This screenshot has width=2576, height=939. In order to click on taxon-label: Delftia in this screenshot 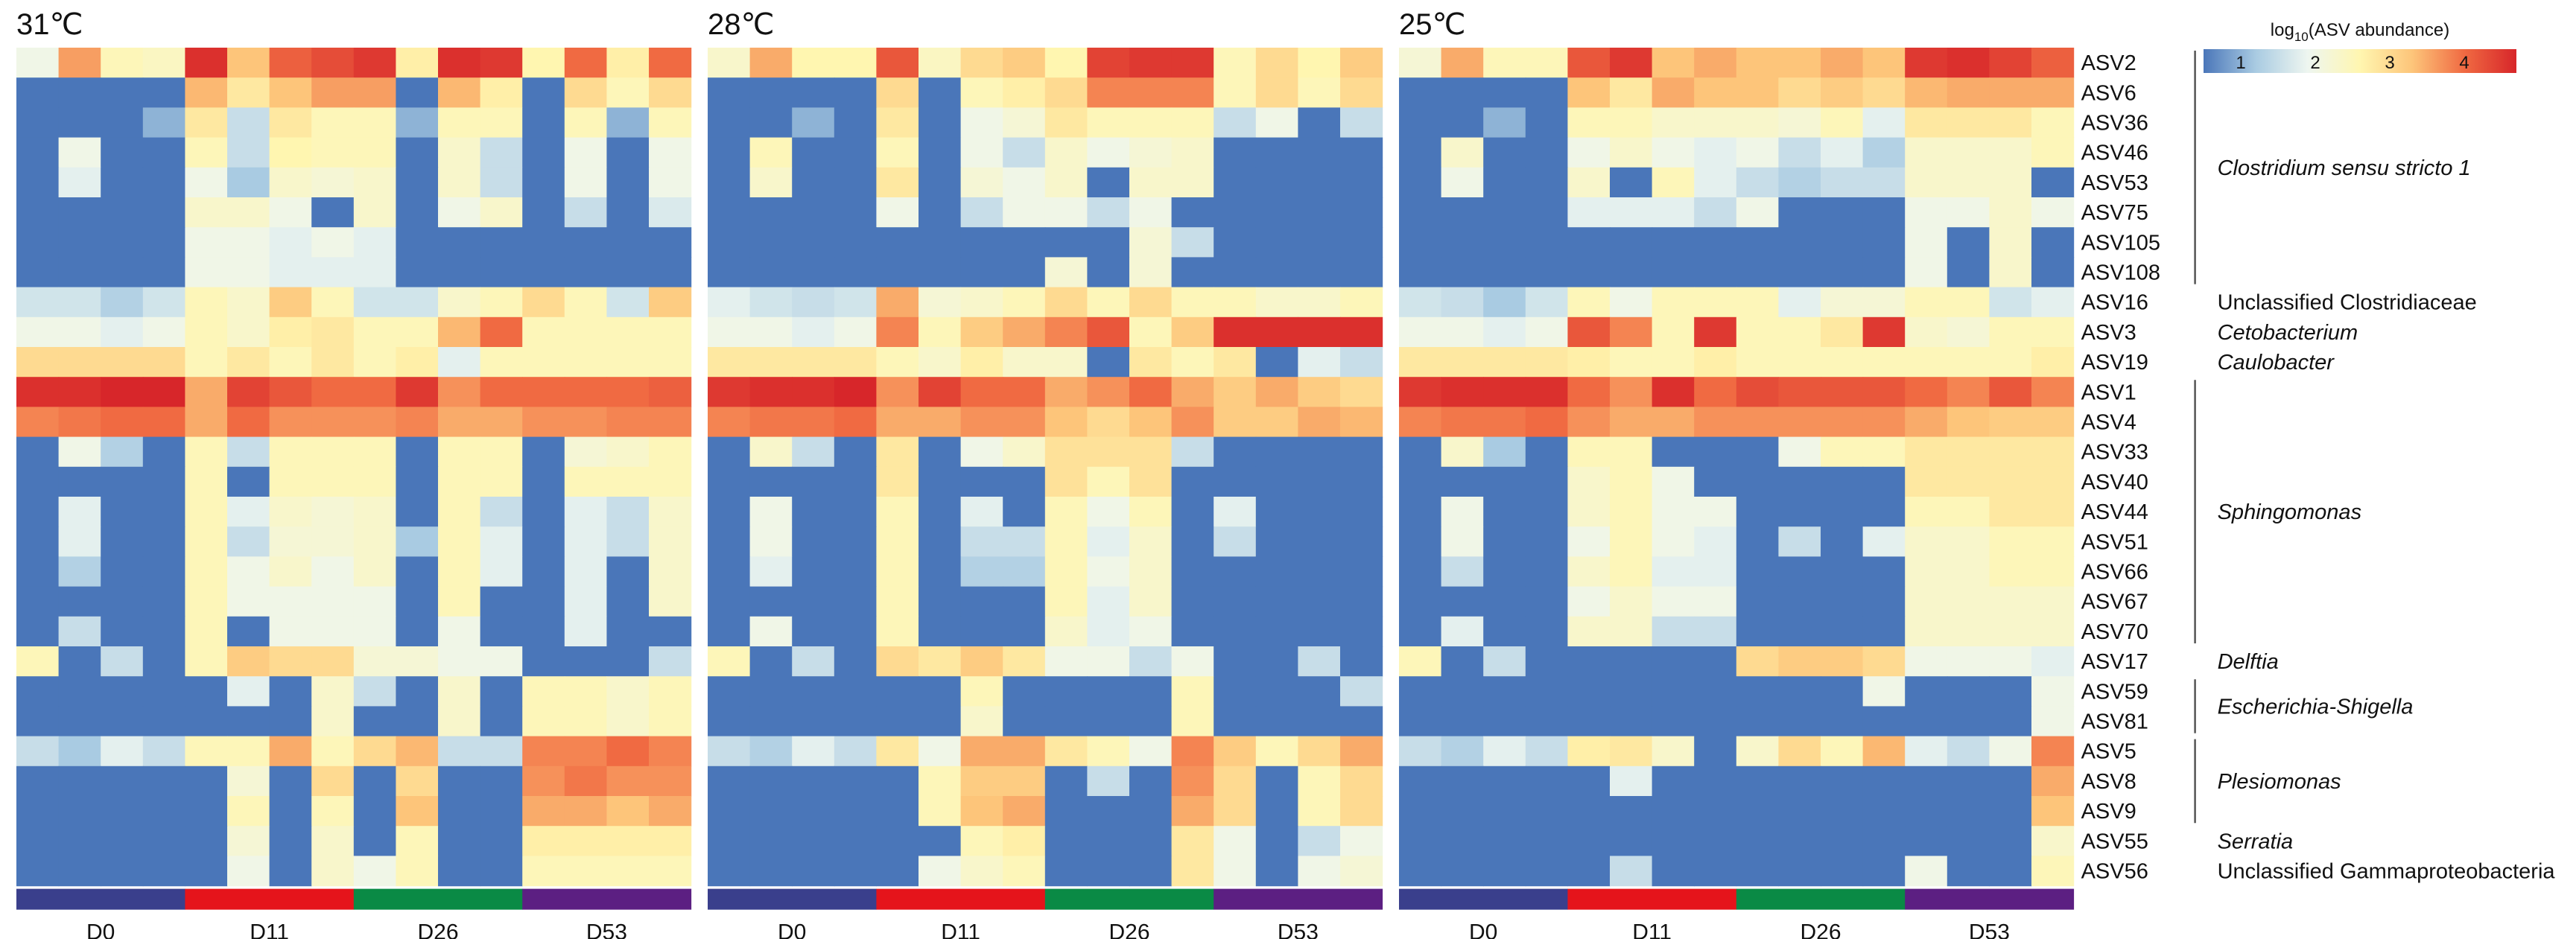, I will do `click(2248, 662)`.